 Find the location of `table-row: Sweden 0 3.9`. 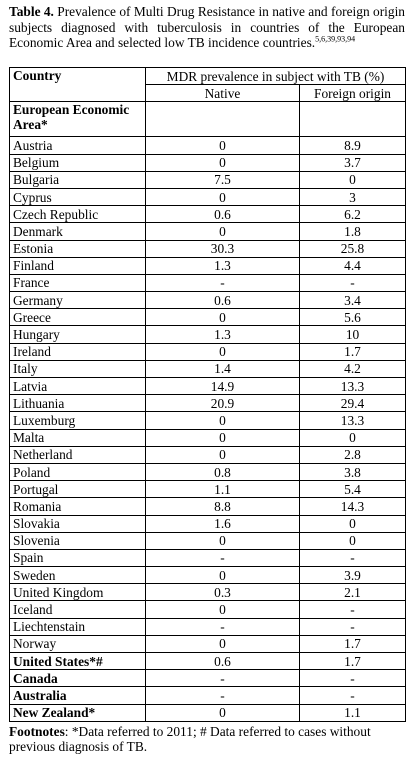

table-row: Sweden 0 3.9 is located at coordinates (208, 575).